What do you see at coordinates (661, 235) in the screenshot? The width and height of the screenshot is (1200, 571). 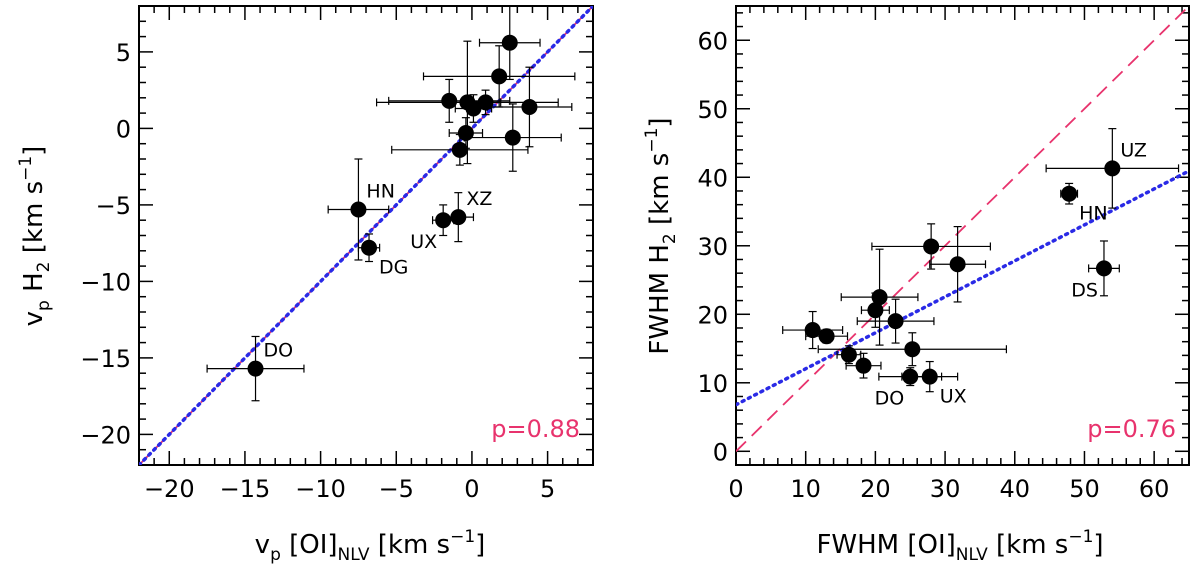 I see `y-axis-title: FWHM H2 [km s−1]` at bounding box center [661, 235].